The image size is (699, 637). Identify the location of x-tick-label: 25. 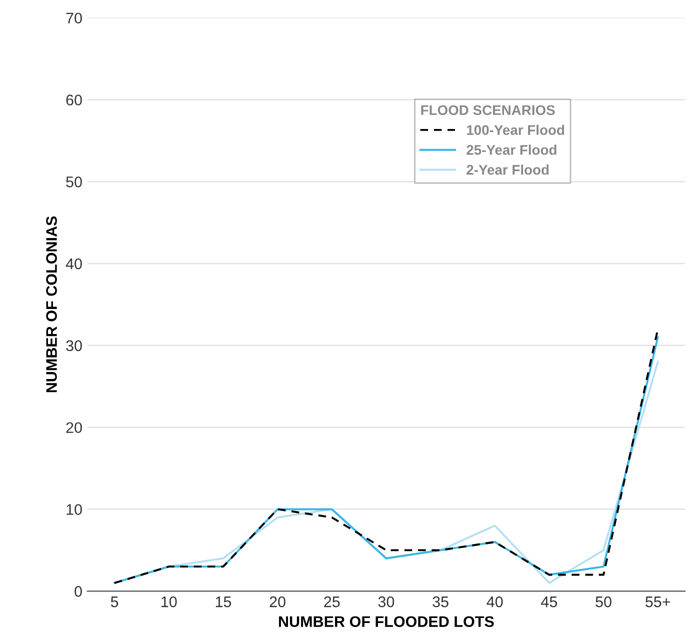
(332, 602).